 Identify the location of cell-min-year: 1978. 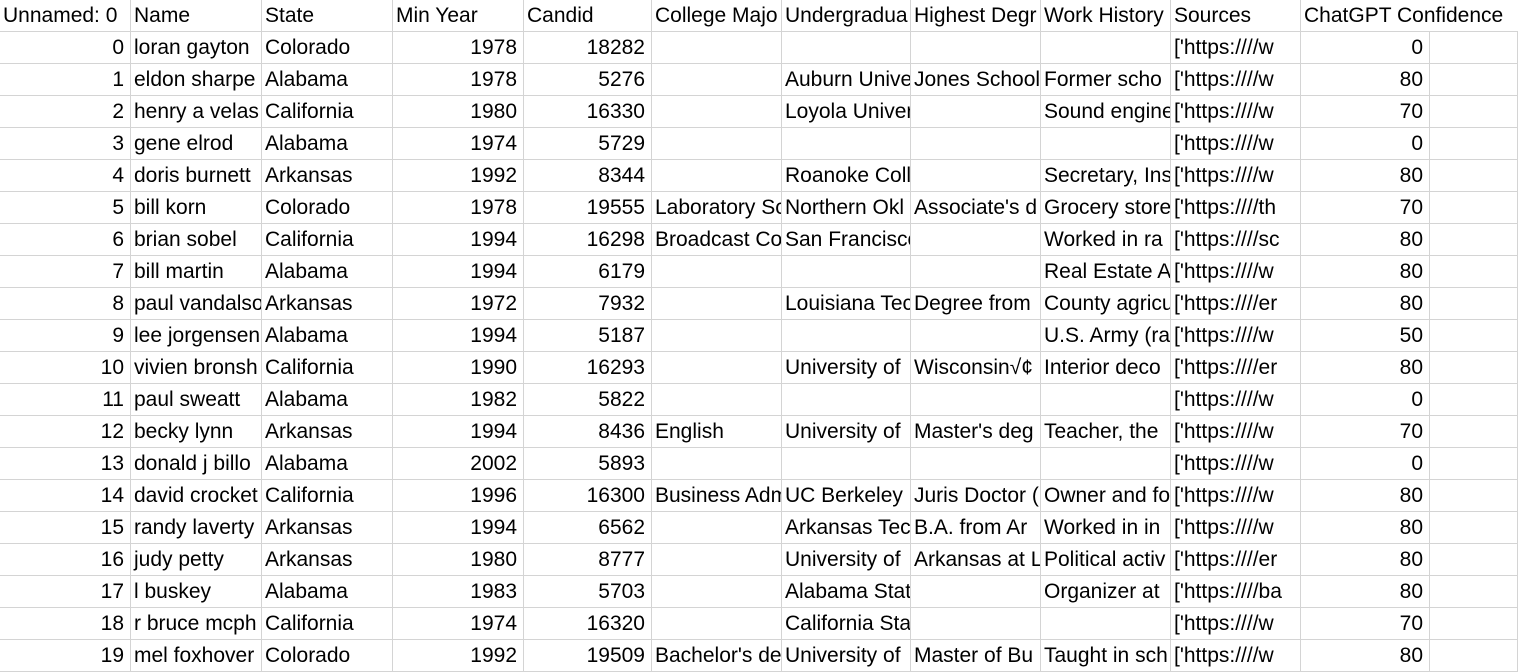
(458, 48).